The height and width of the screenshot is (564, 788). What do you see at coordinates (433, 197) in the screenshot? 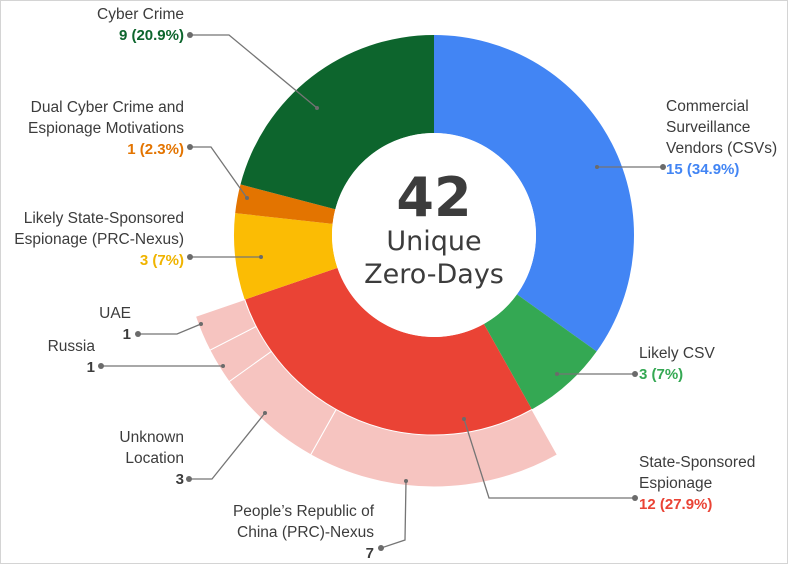
I see `center-count: 42` at bounding box center [433, 197].